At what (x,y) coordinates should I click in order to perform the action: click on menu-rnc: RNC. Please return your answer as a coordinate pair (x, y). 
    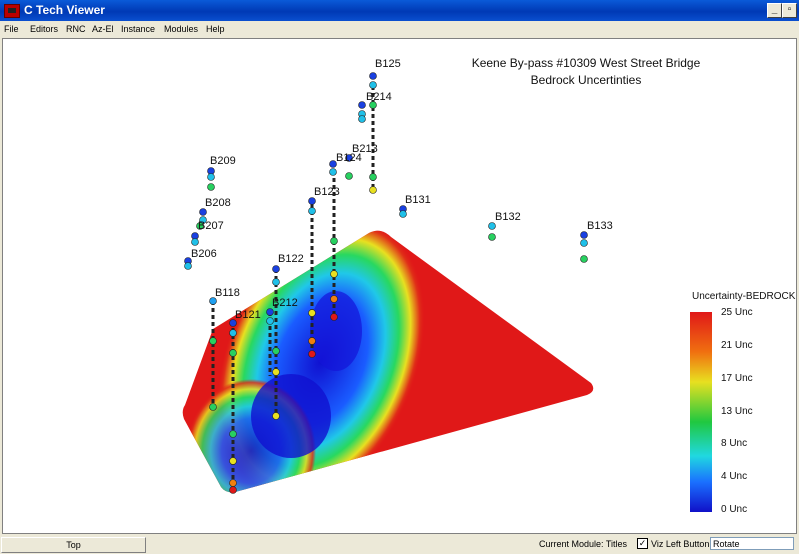
    Looking at the image, I should click on (76, 29).